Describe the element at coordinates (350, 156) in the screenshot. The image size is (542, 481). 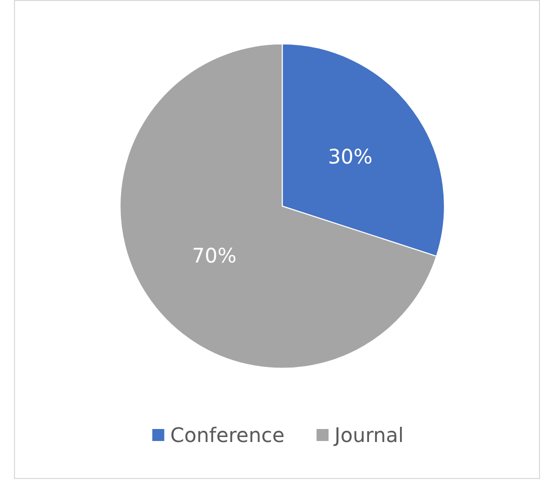
I see `data-label: 30%` at that location.